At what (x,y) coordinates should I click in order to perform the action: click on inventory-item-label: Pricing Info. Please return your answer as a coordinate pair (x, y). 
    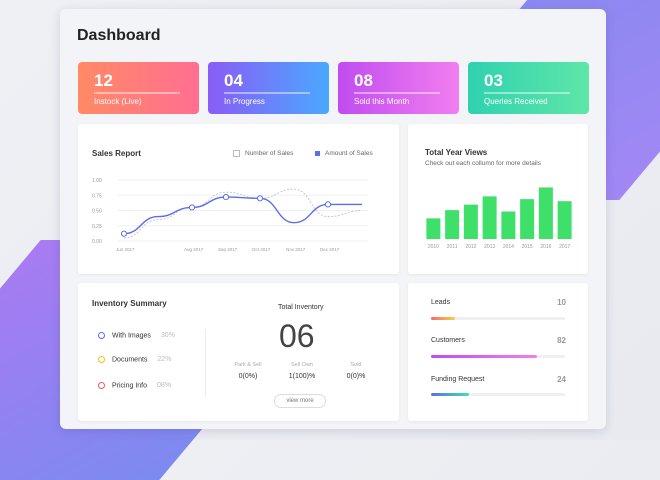
    Looking at the image, I should click on (130, 386).